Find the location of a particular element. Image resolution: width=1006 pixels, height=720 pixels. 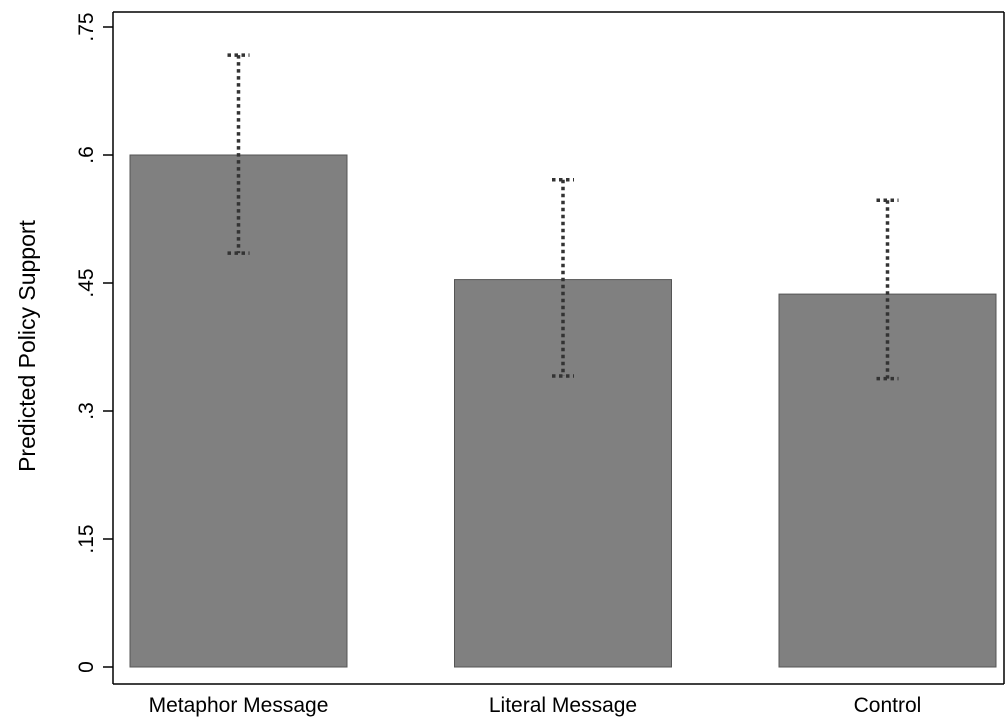

y-tick-label: .15 is located at coordinates (86, 538).